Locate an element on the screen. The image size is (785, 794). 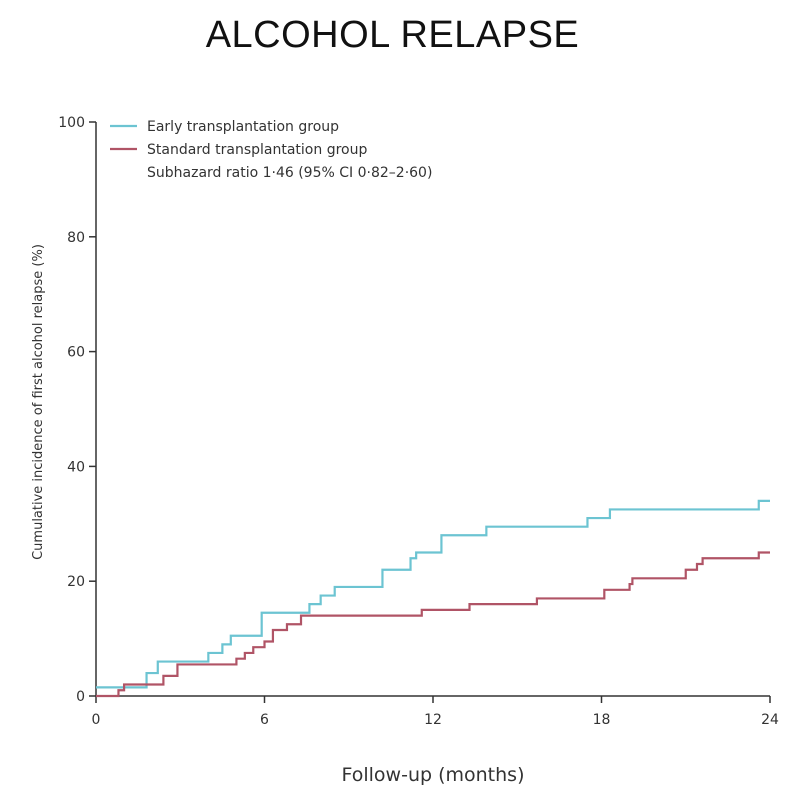
x-tick-label: 12 is located at coordinates (433, 720).